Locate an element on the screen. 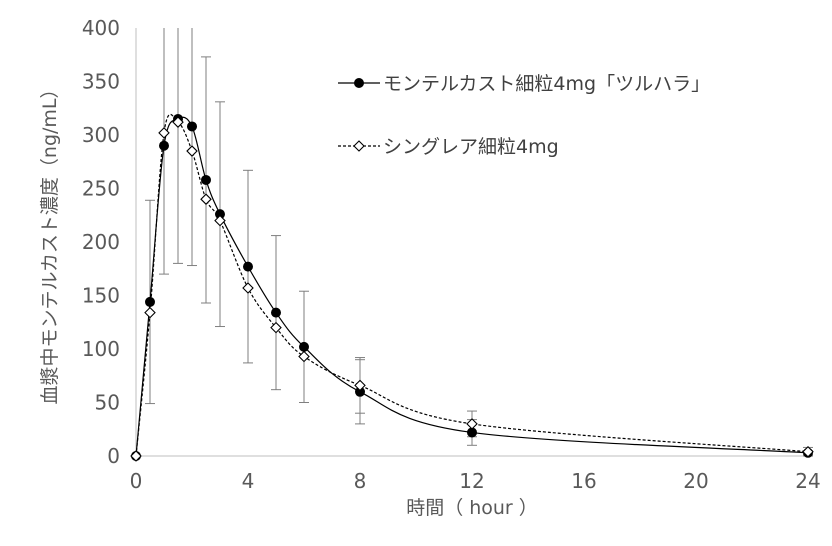  x-tick-label: 8 is located at coordinates (360, 481).